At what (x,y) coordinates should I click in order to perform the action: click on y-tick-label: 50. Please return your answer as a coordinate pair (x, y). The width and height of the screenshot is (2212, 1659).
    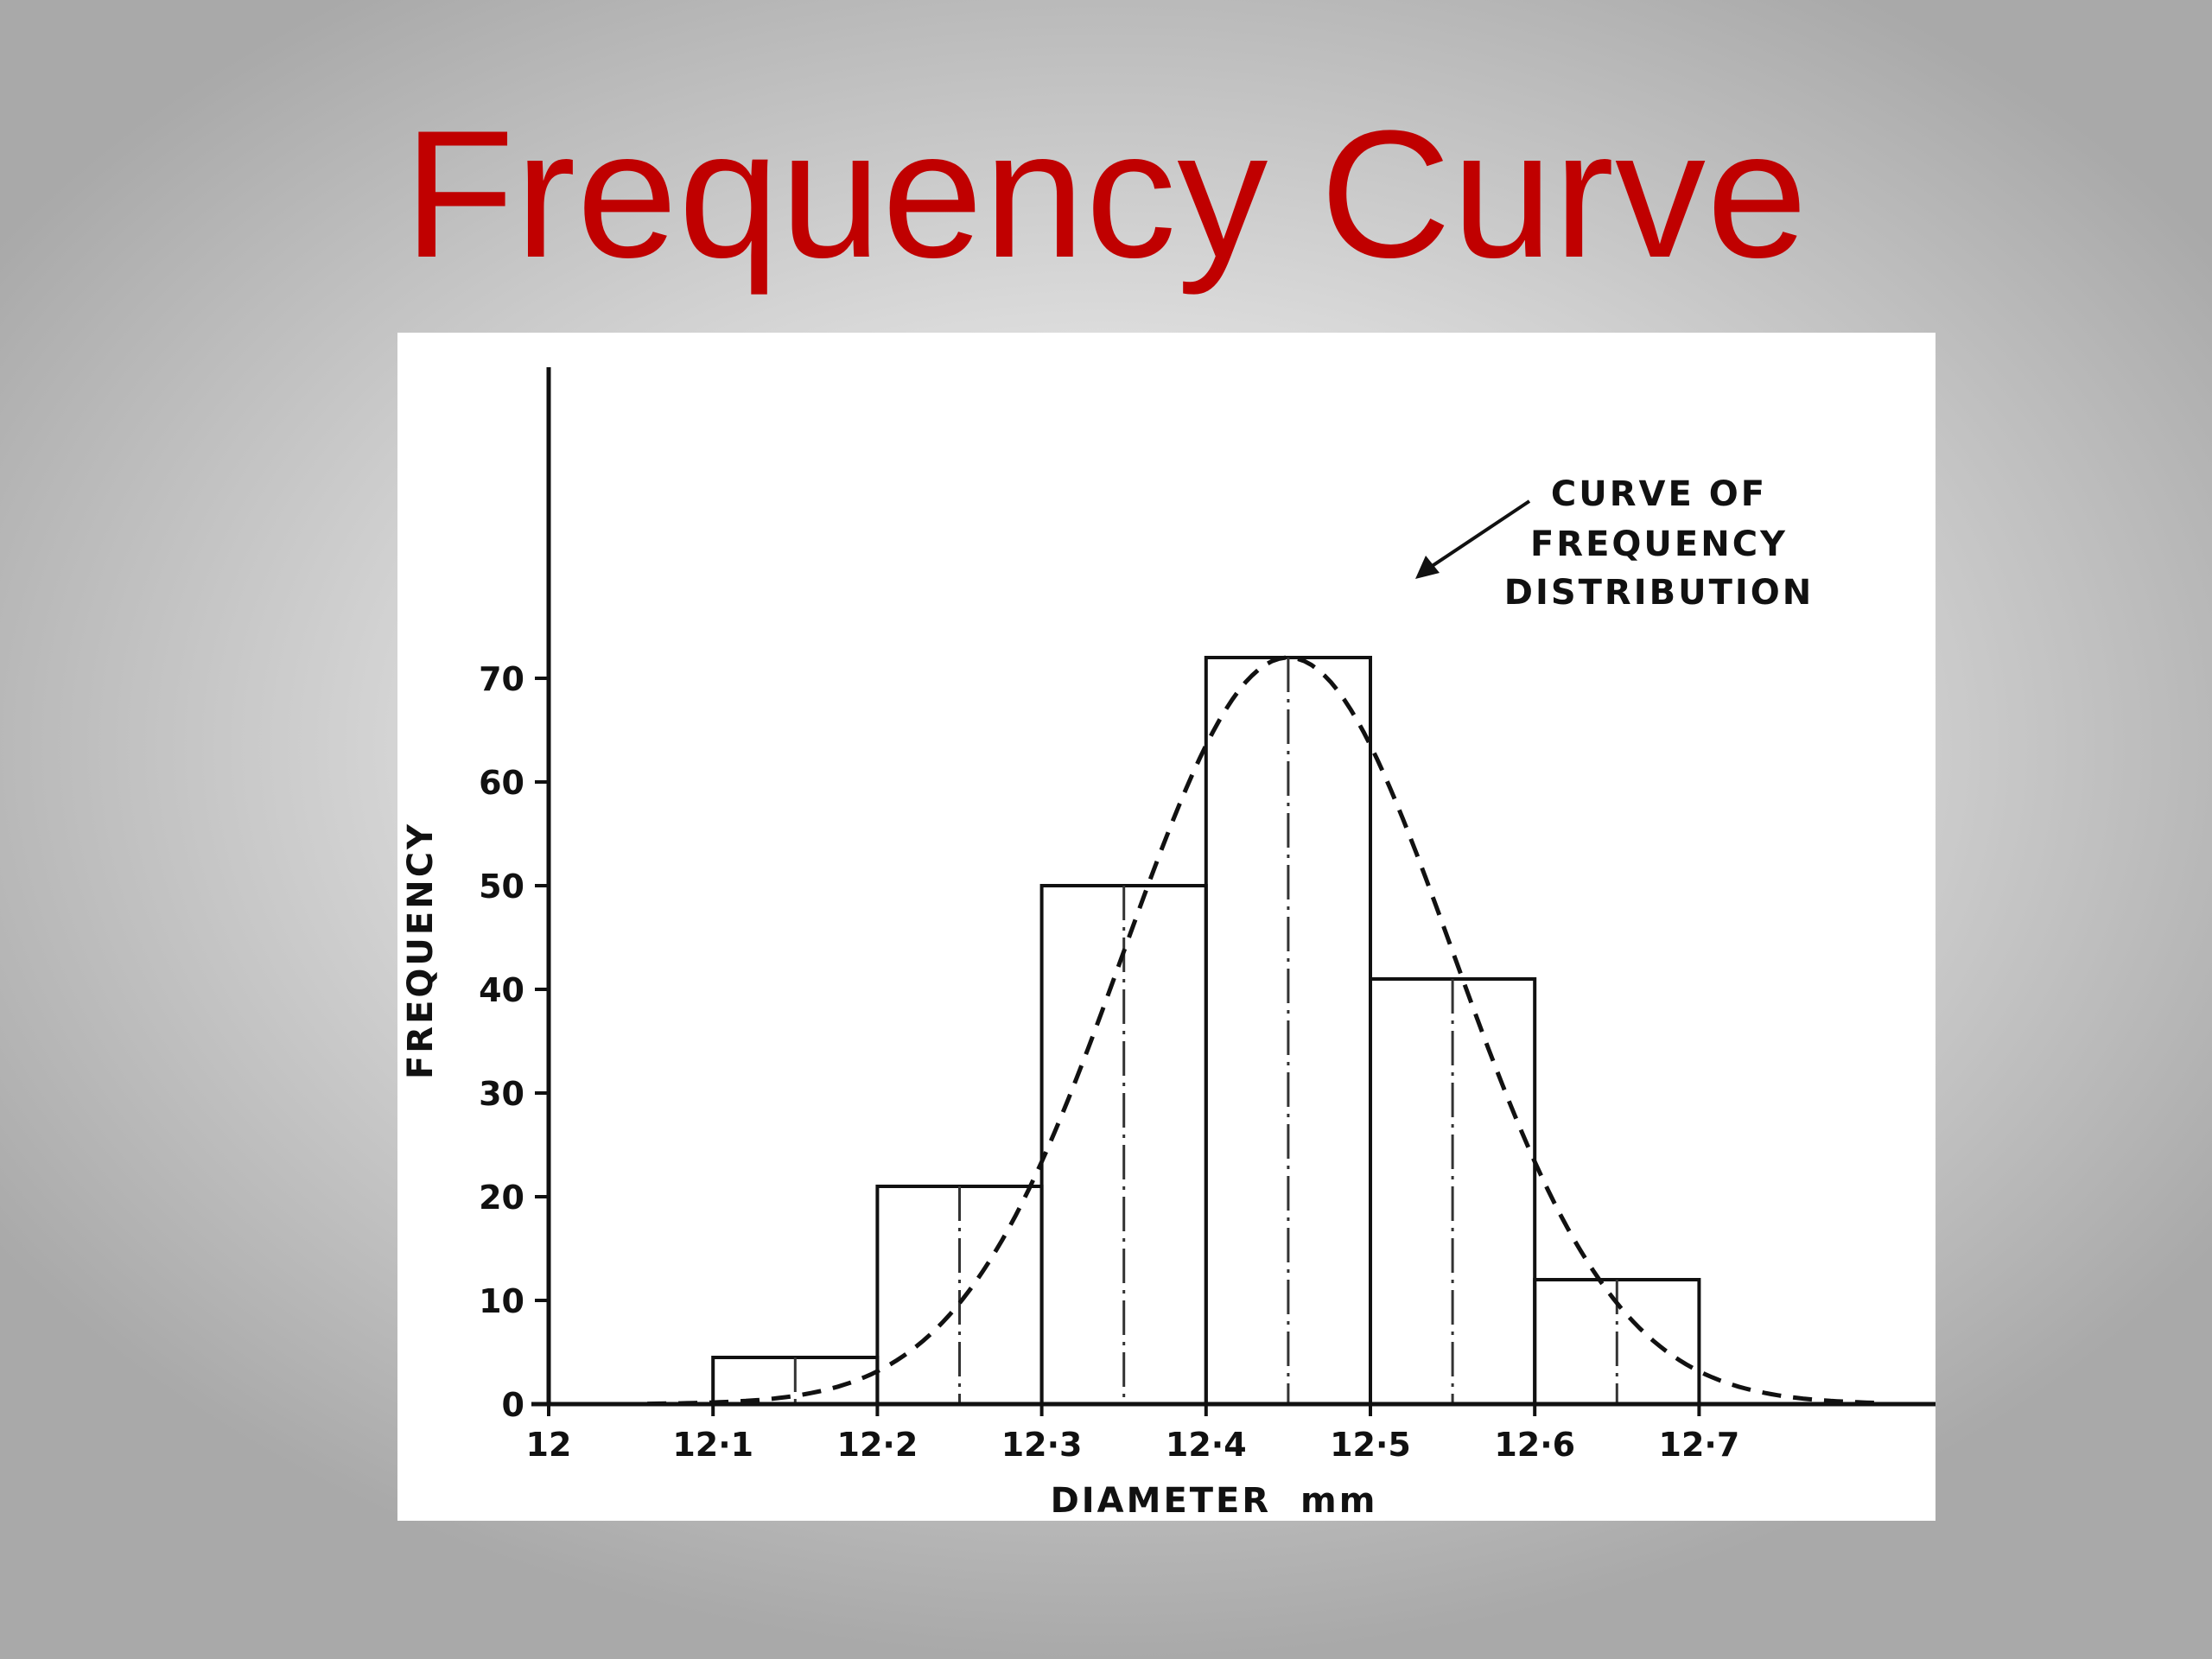
    Looking at the image, I should click on (502, 887).